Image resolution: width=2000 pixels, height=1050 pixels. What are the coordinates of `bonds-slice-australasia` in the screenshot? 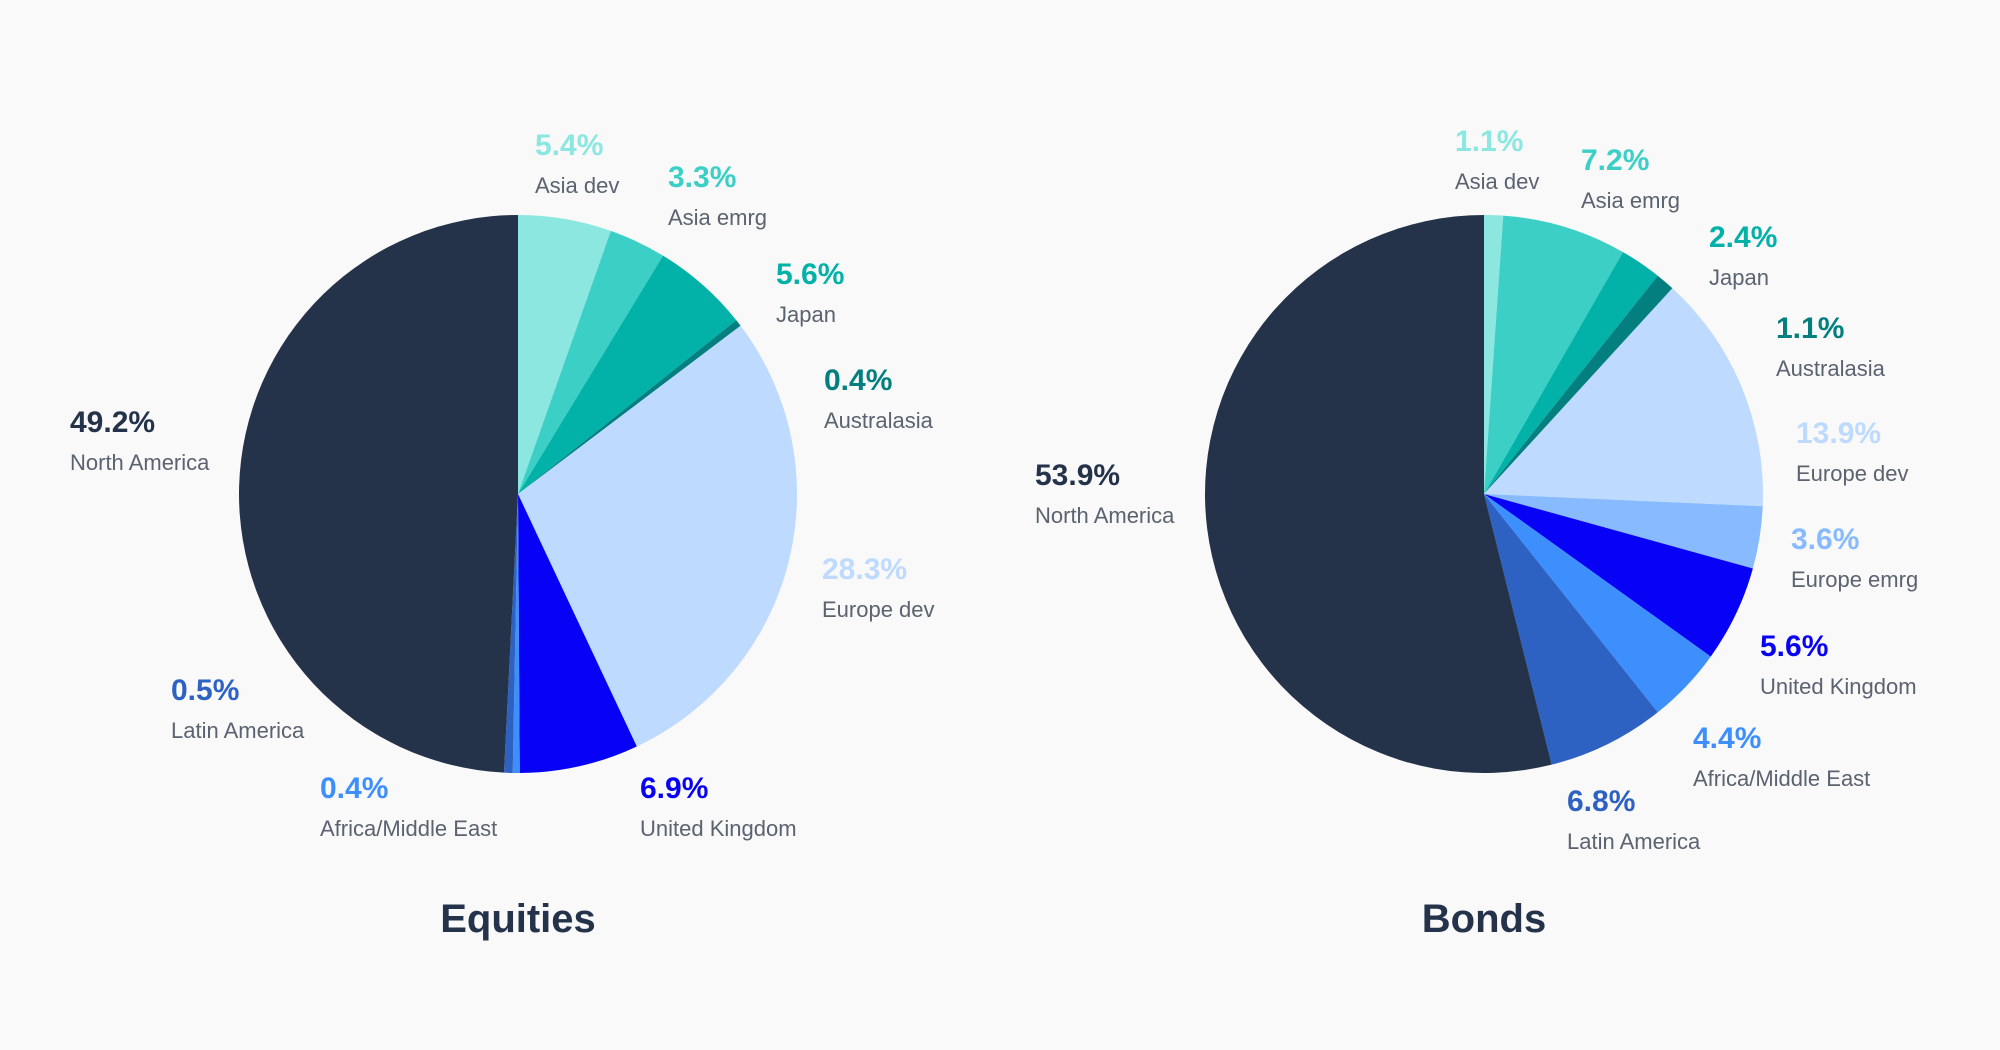 It's located at (1578, 384).